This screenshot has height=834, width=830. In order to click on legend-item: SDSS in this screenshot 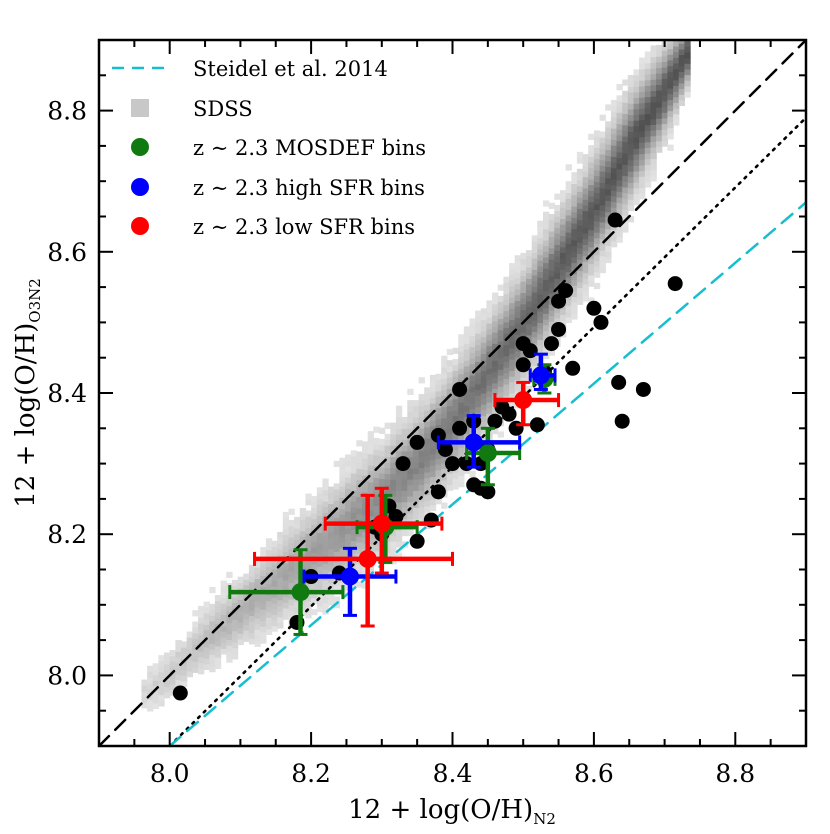, I will do `click(192, 109)`.